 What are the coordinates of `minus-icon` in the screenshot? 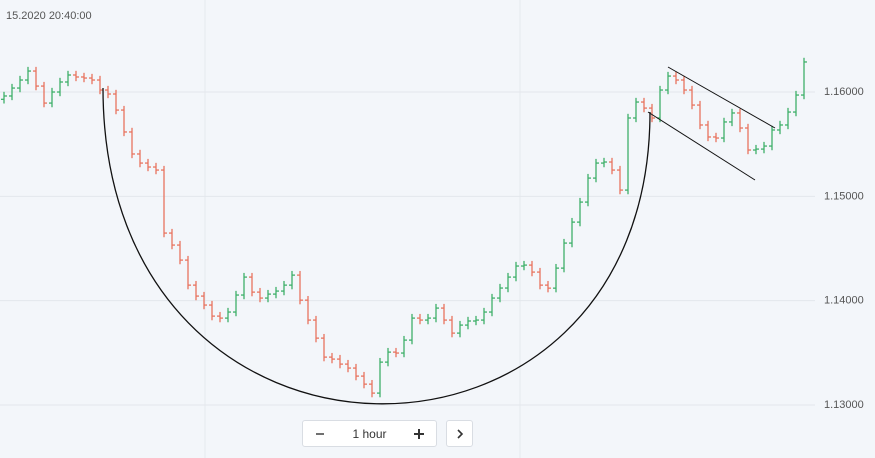 It's located at (319, 433).